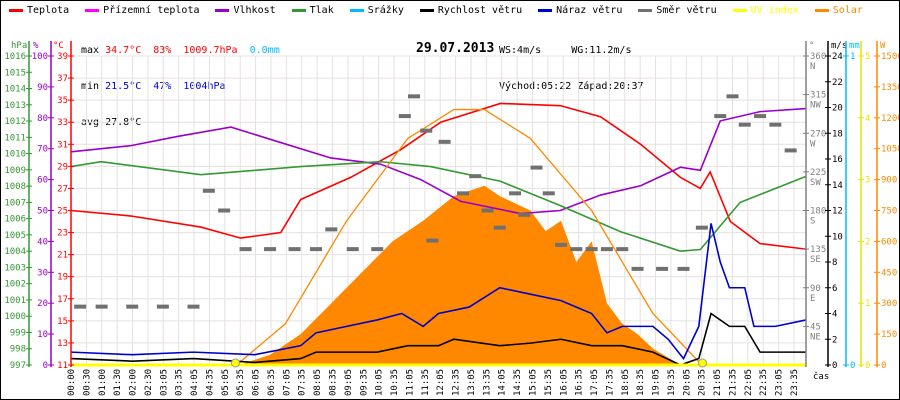  What do you see at coordinates (257, 382) in the screenshot?
I see `x-tick-label: 06:05` at bounding box center [257, 382].